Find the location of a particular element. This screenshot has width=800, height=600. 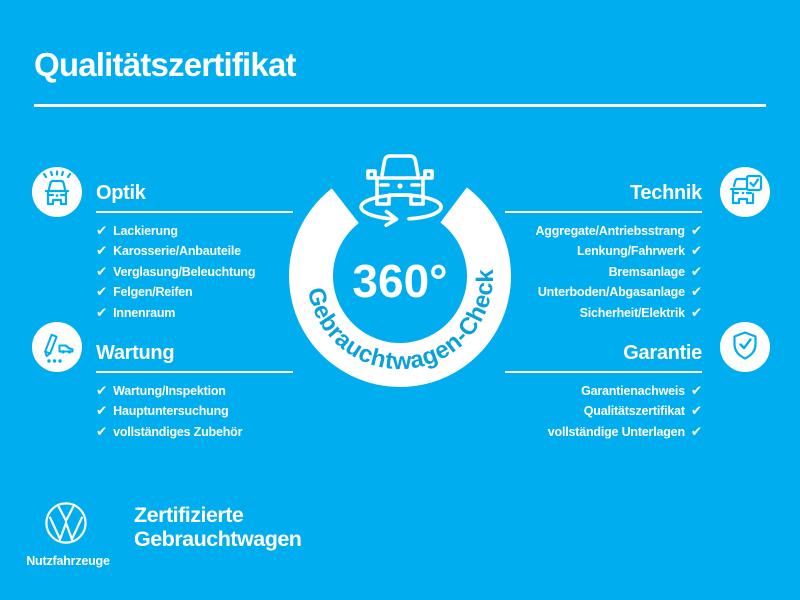

footer-tagline: Zertifizierte Gebrauchtwagen is located at coordinates (218, 527).